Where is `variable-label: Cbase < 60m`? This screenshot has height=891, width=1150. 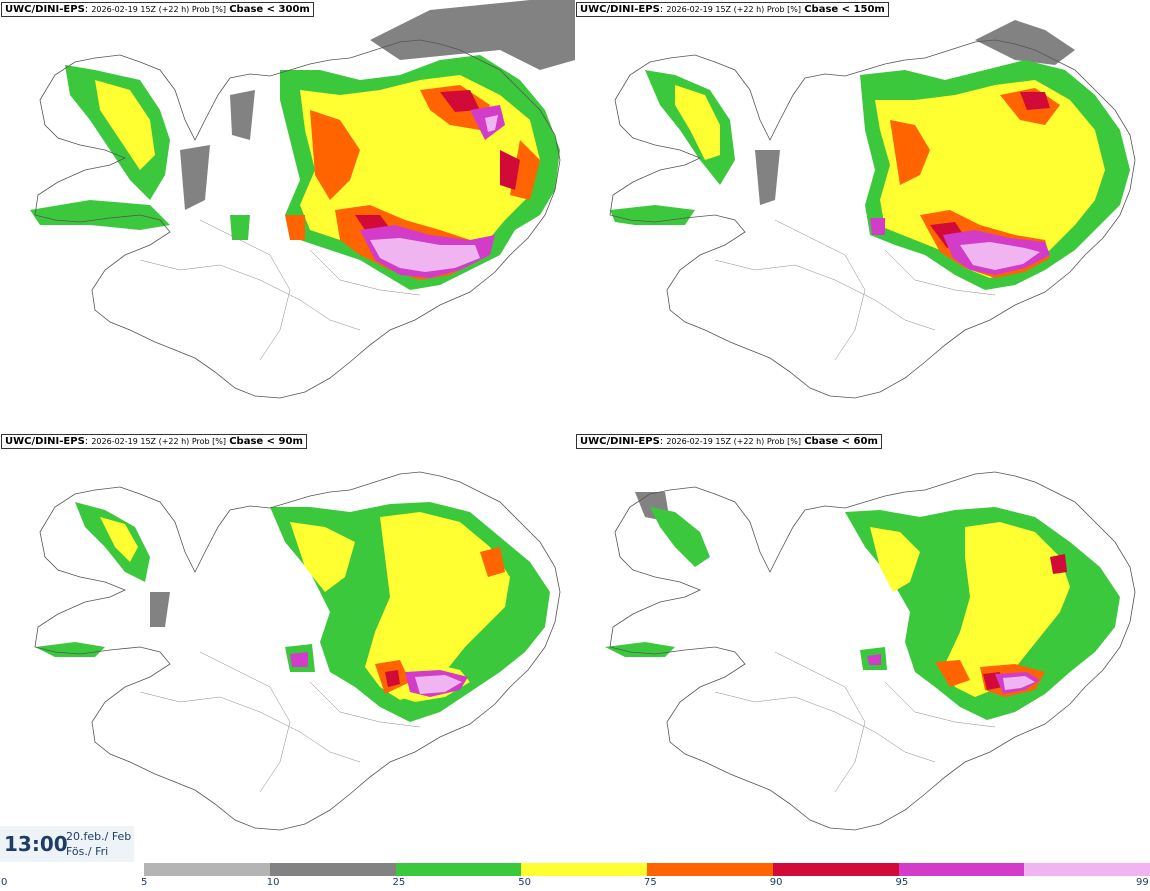
variable-label: Cbase < 60m is located at coordinates (841, 441).